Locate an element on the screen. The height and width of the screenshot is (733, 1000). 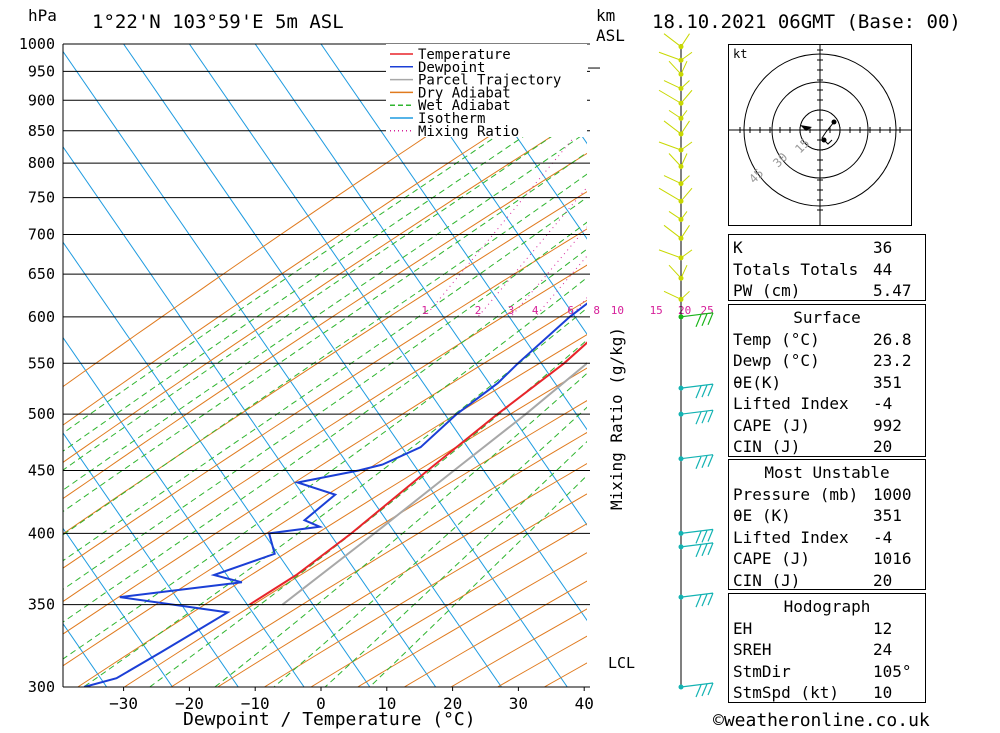
pressure-tick-label: 950 is located at coordinates (41, 71).